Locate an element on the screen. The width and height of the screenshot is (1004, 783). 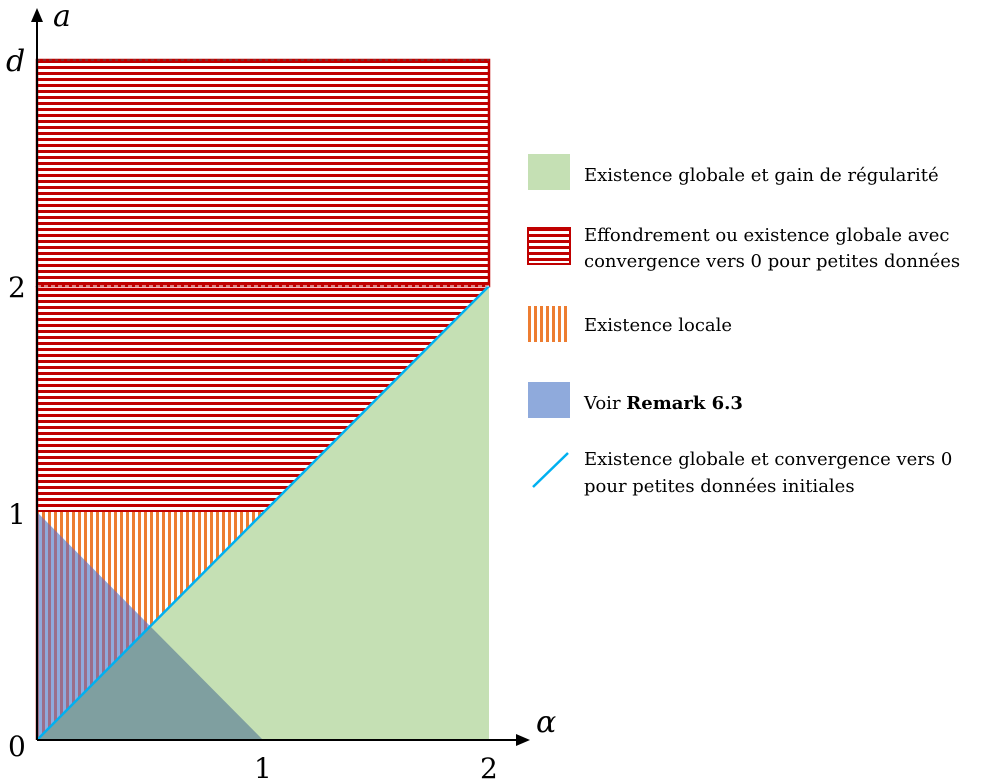
legend-swatch-blue is located at coordinates (549, 400).